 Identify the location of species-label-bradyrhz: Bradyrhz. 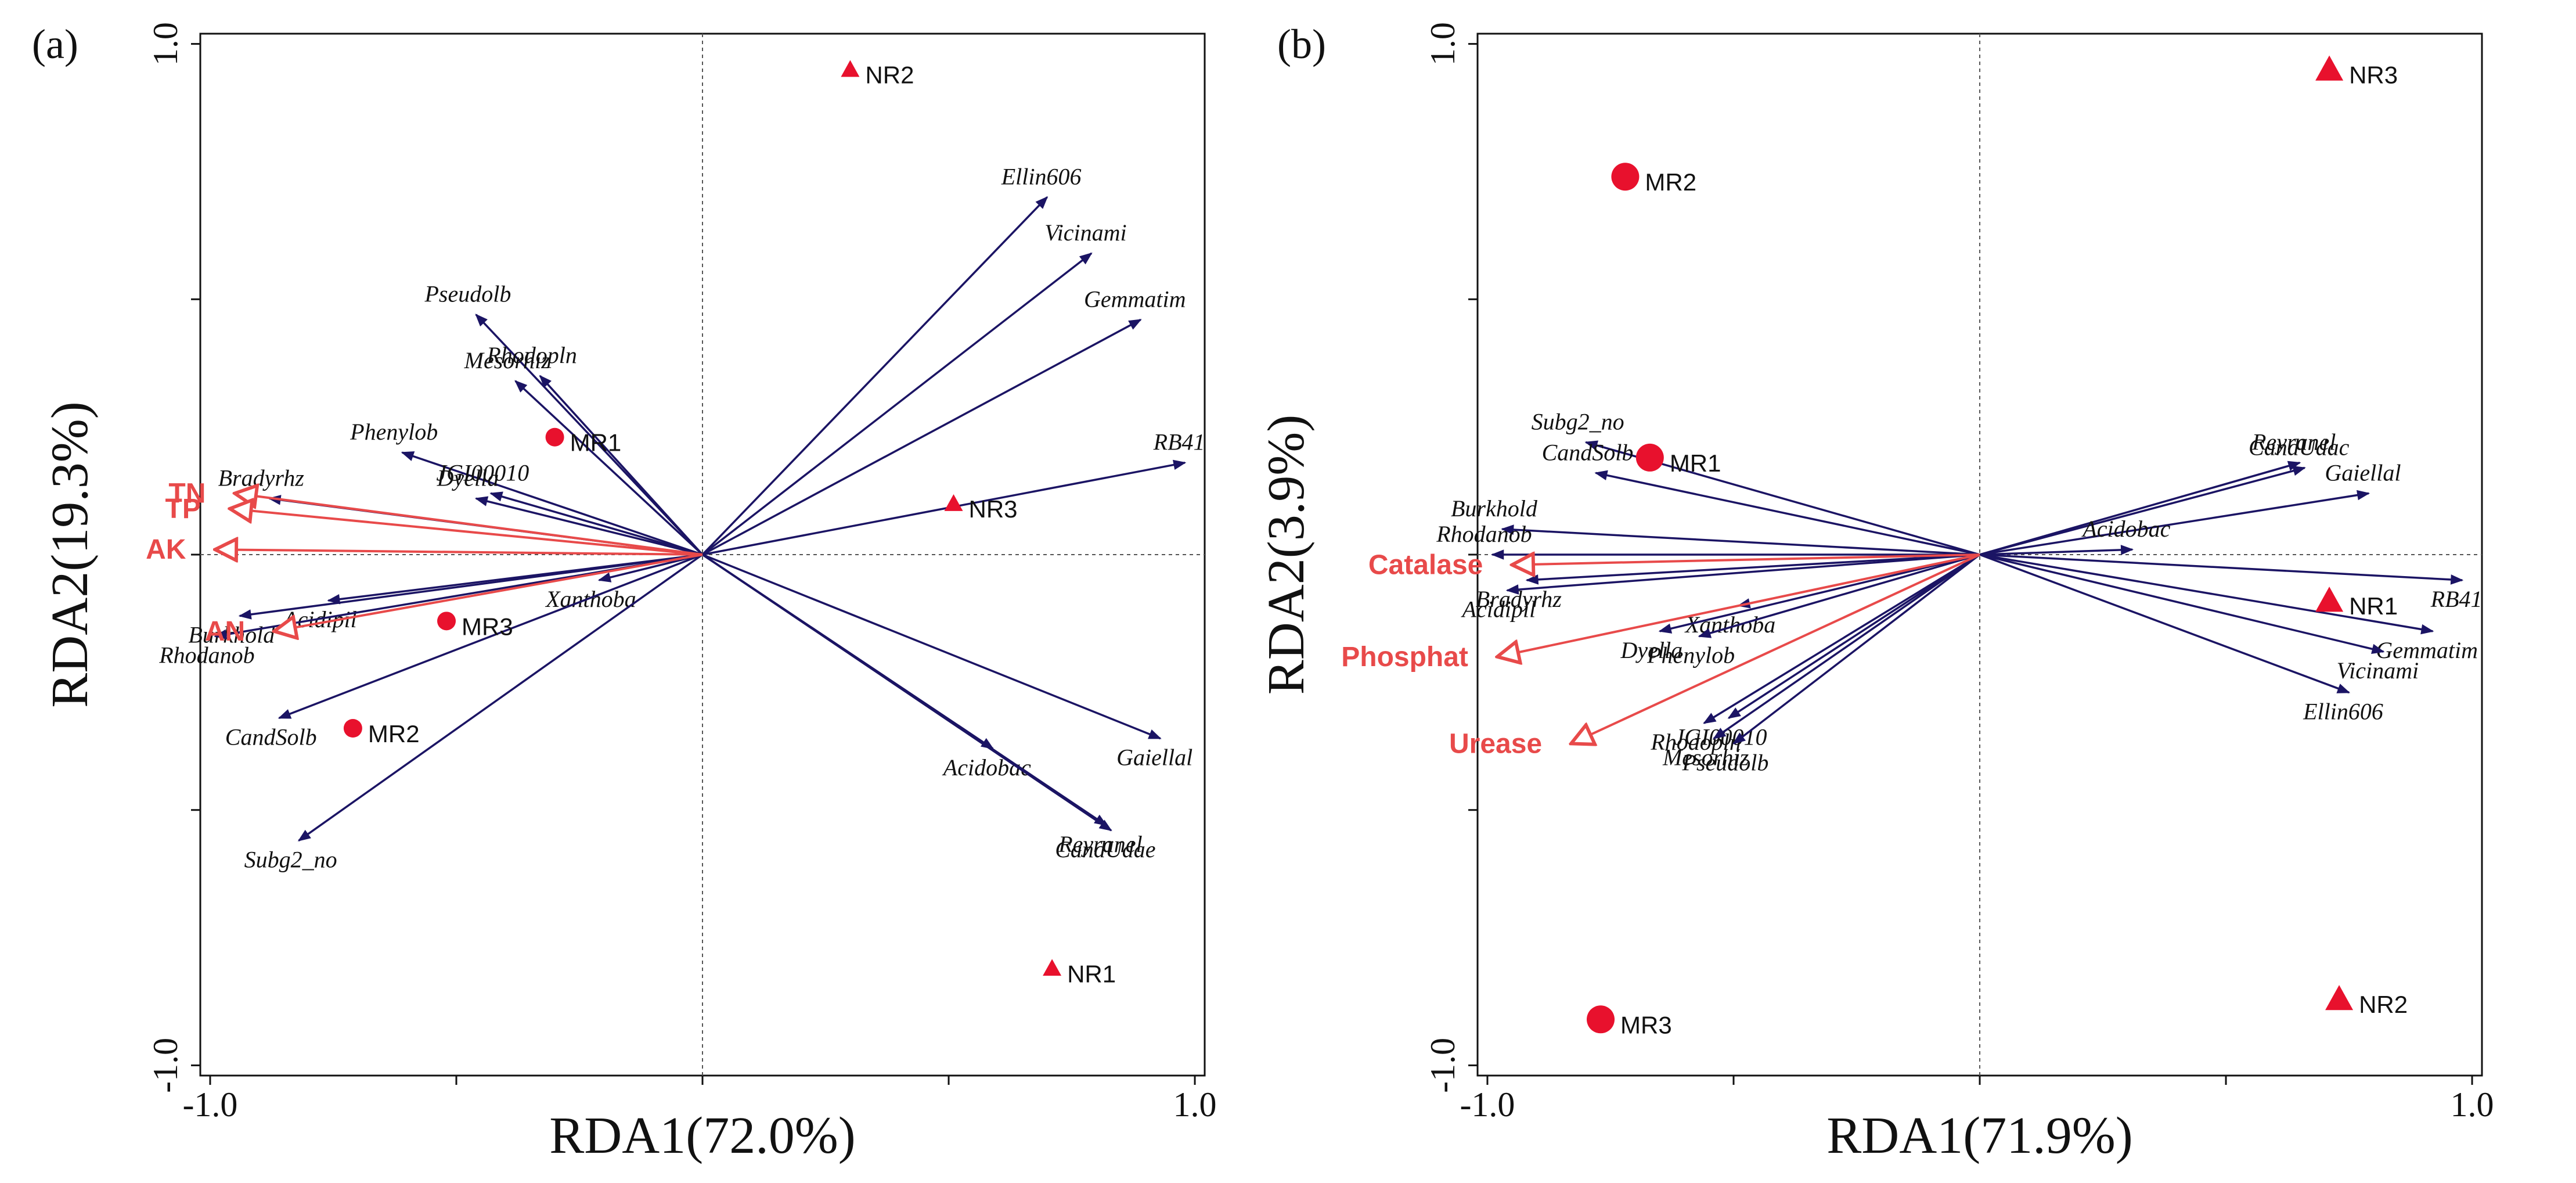
(261, 478).